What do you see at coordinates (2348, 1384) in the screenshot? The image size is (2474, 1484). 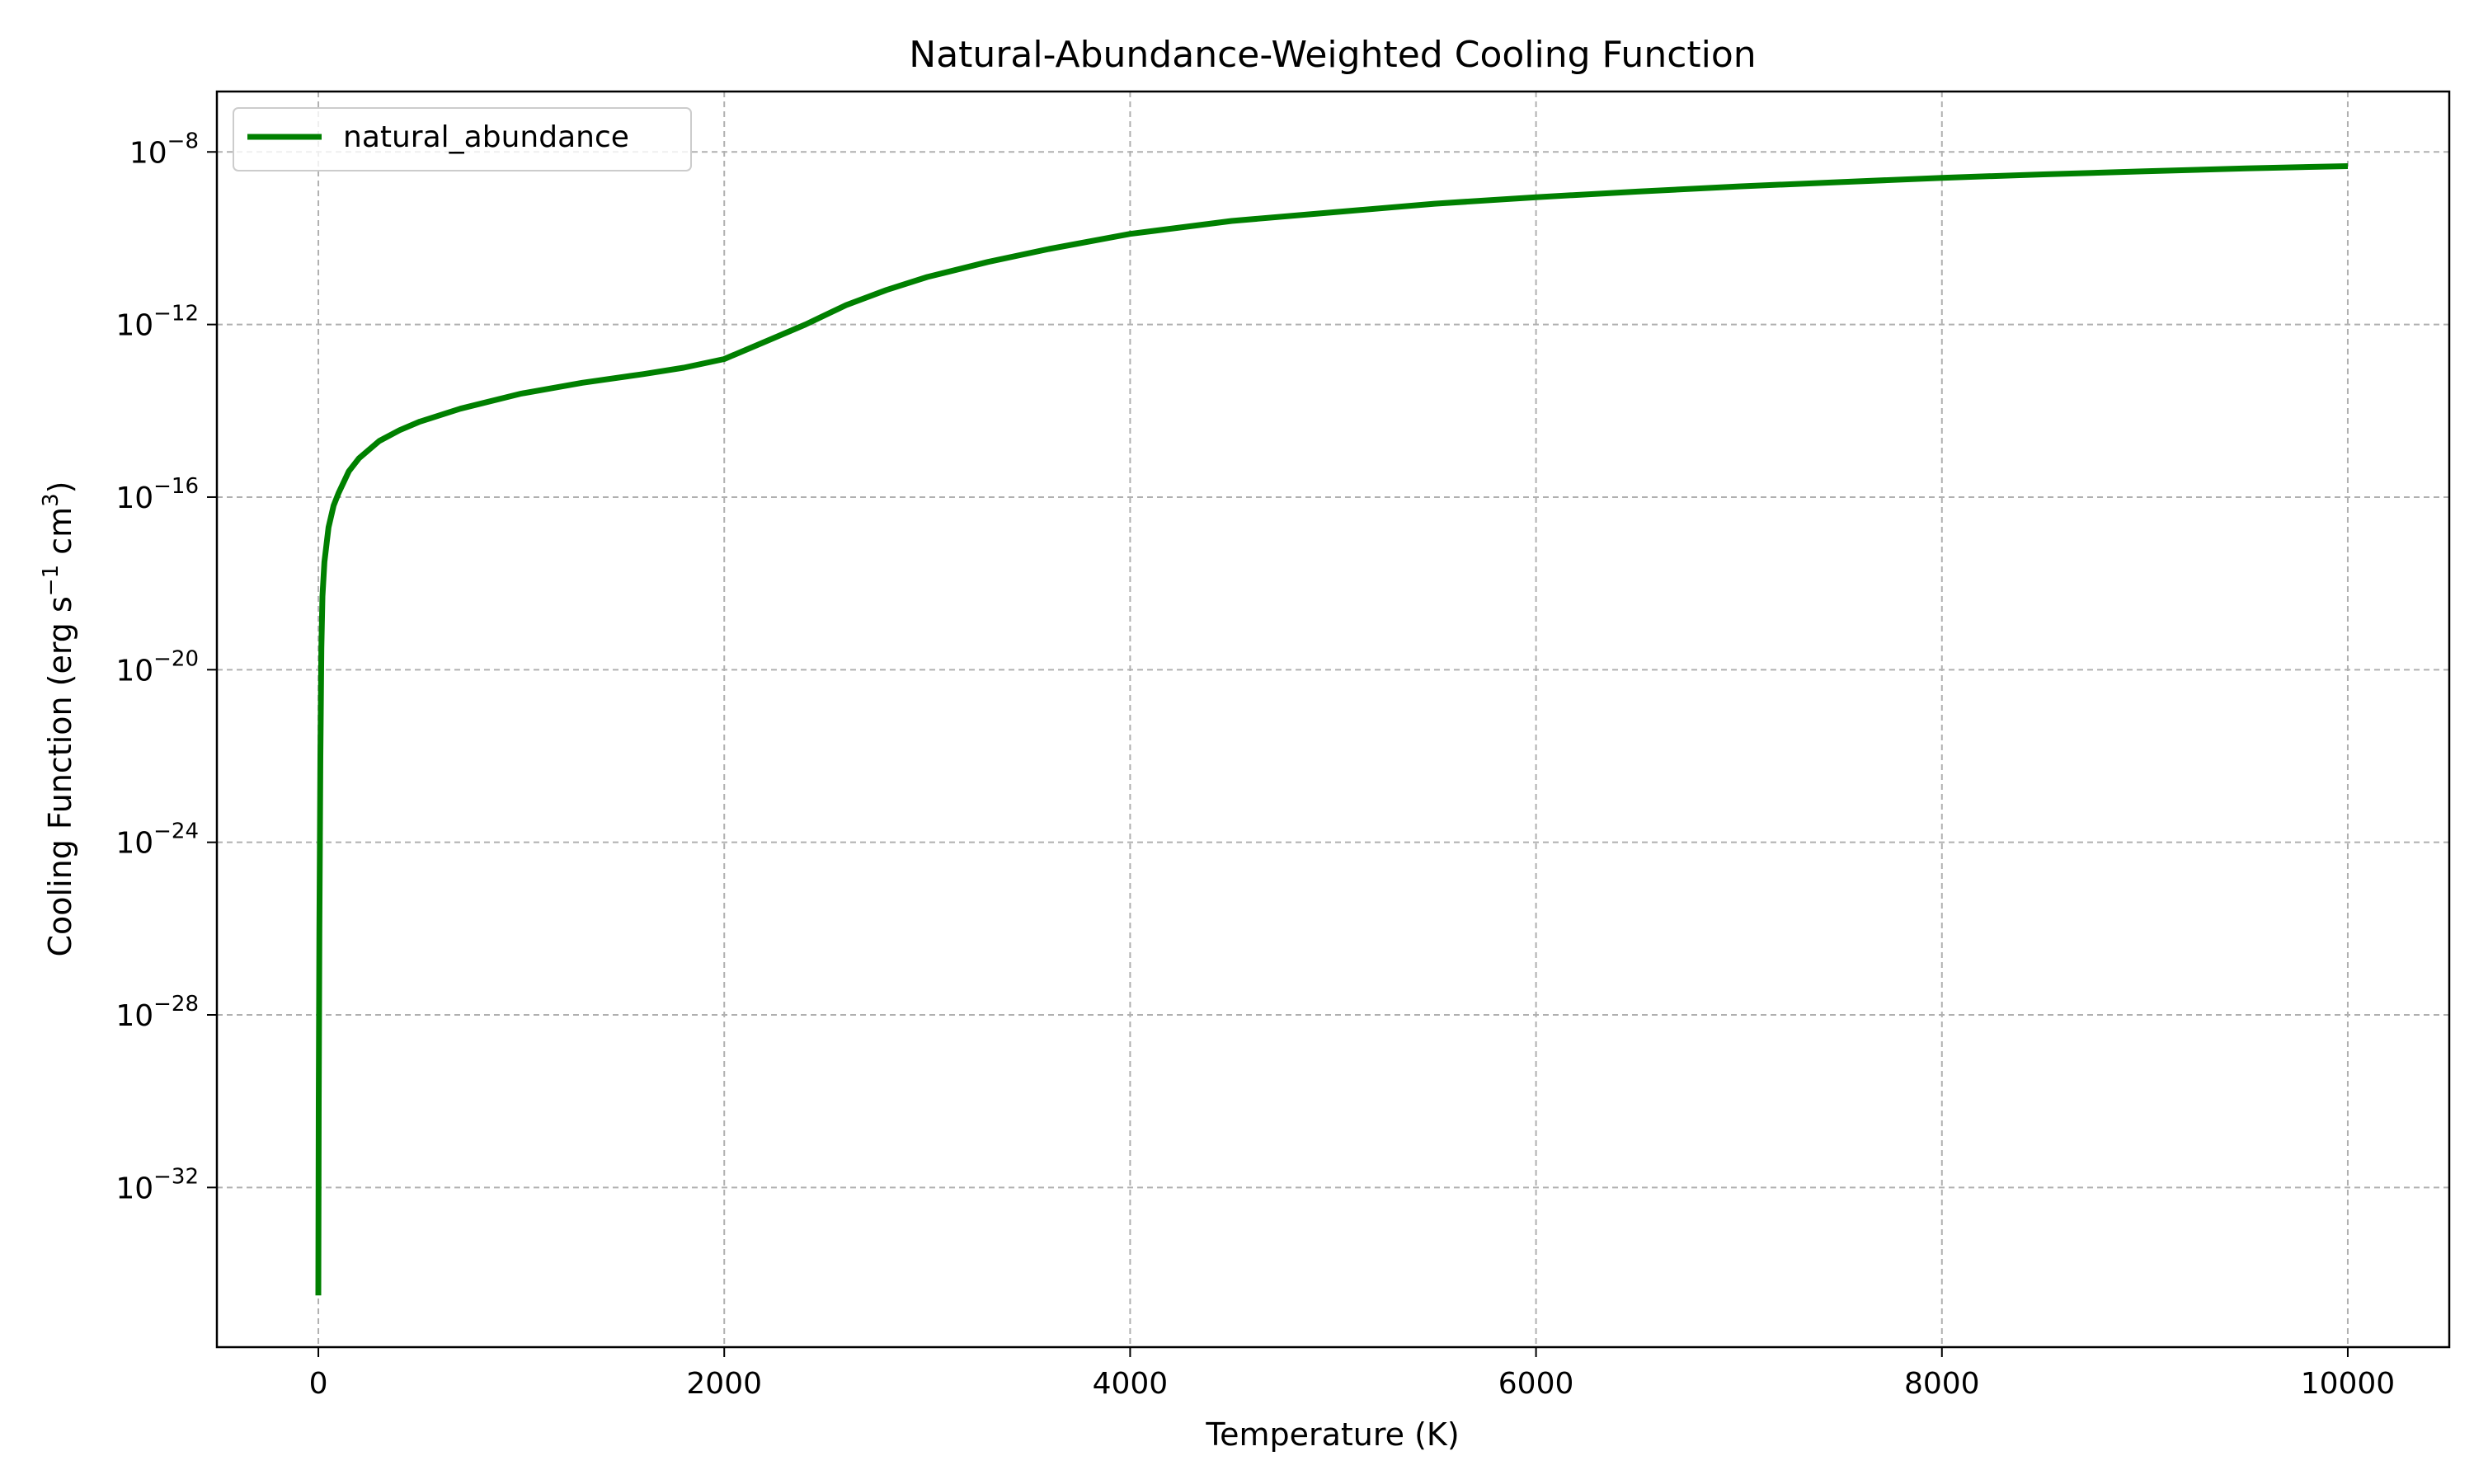 I see `x-tick-label: 10000` at bounding box center [2348, 1384].